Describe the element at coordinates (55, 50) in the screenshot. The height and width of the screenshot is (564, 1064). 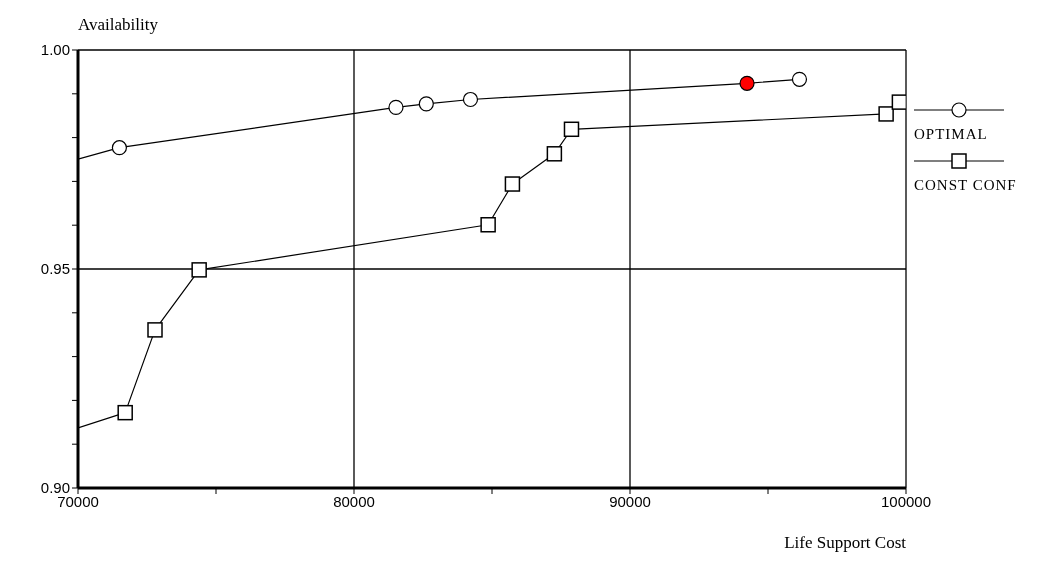
I see `y-tick-label: 1.00` at that location.